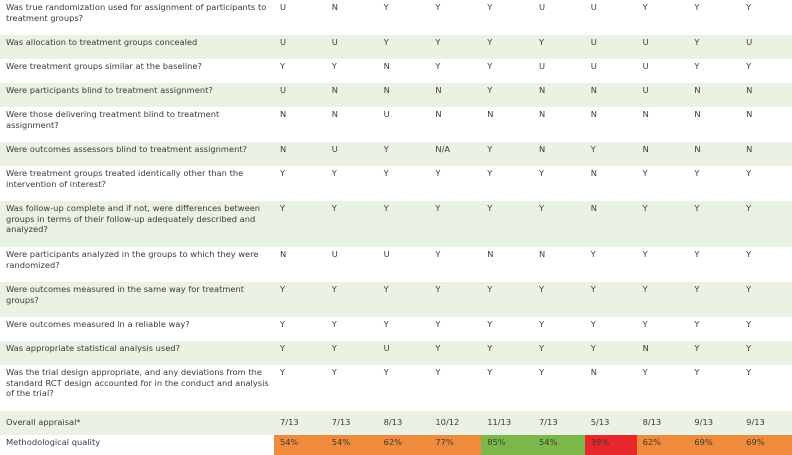 This screenshot has height=455, width=792. Describe the element at coordinates (351, 445) in the screenshot. I see `quality-percent-cell: 54%` at that location.